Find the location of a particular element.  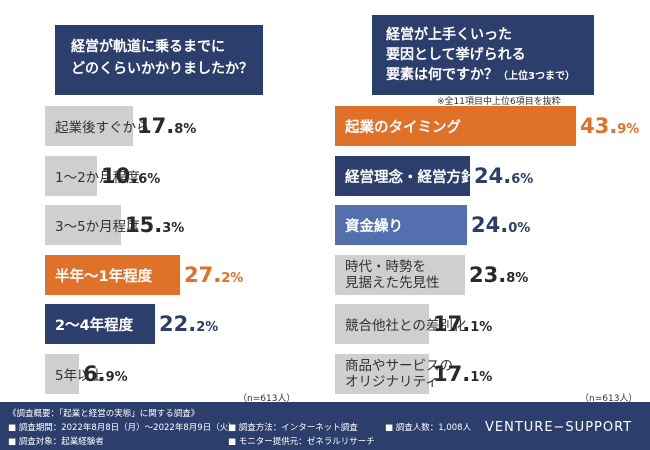

right-question-box: 経営が上手くいった 要因として挙げられる 要素は何ですか？（上位3つまで） is located at coordinates (483, 55).